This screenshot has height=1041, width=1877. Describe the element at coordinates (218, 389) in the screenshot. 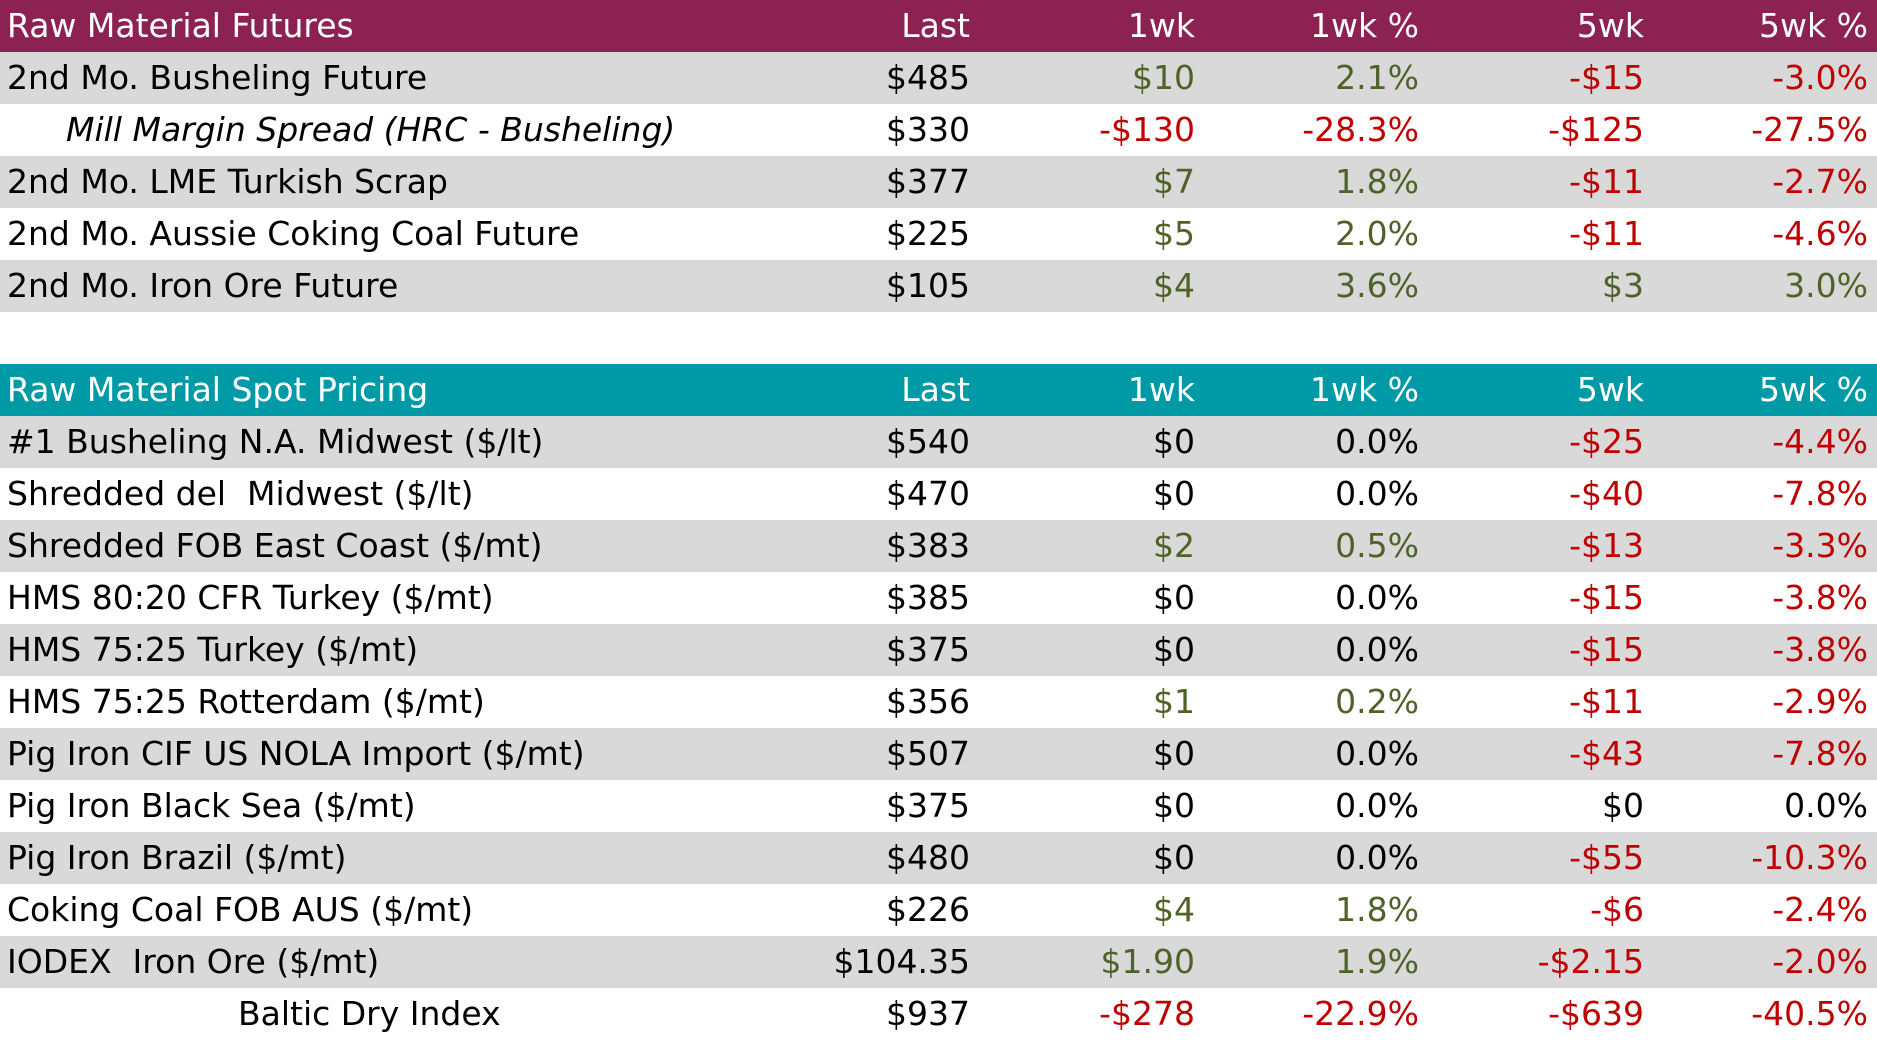

I see `spot-header-title: Raw Material Spot Pricing` at that location.